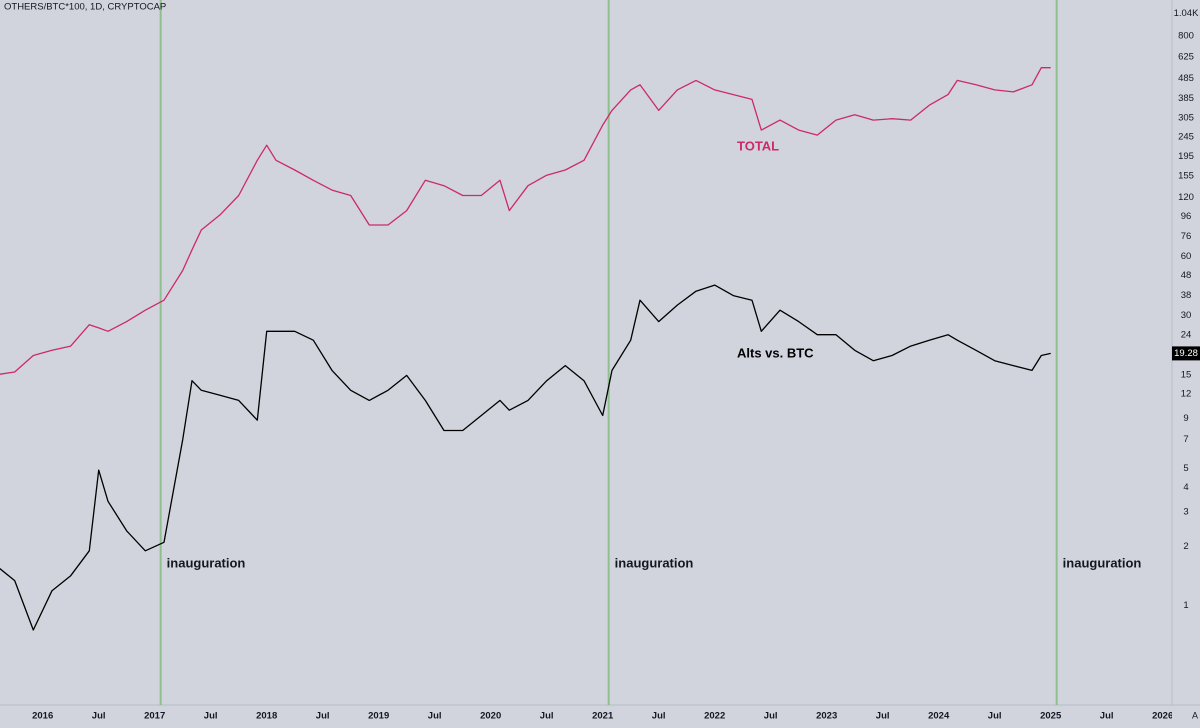 The image size is (1200, 728). Describe the element at coordinates (266, 716) in the screenshot. I see `x-tick-label: 2018` at that location.